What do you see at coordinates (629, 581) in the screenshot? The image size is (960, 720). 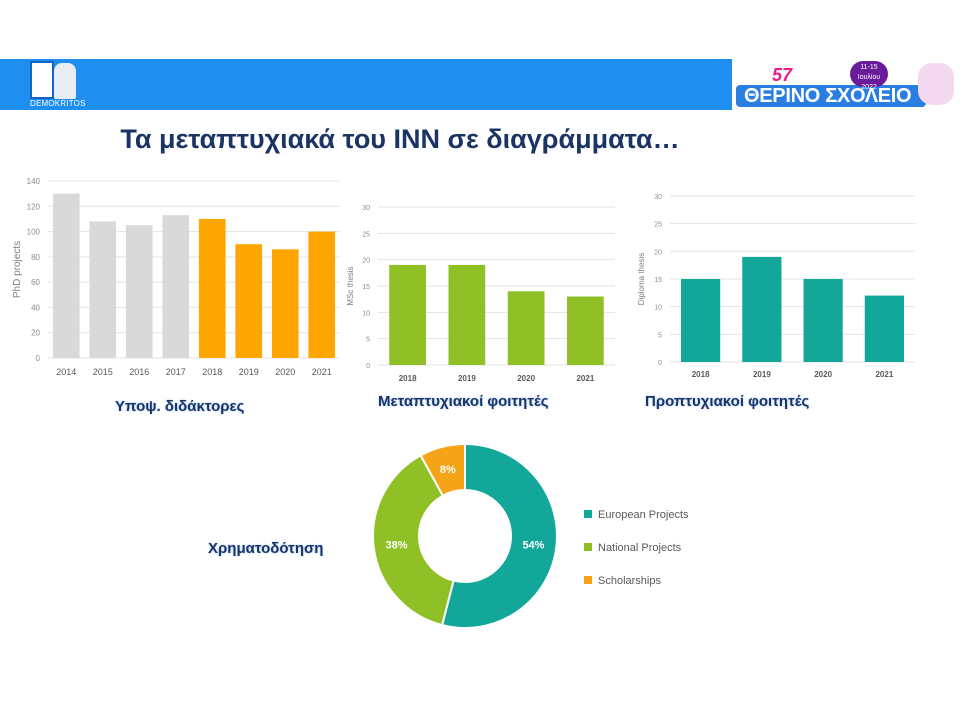 I see `funding-legend-label: Scholarships` at bounding box center [629, 581].